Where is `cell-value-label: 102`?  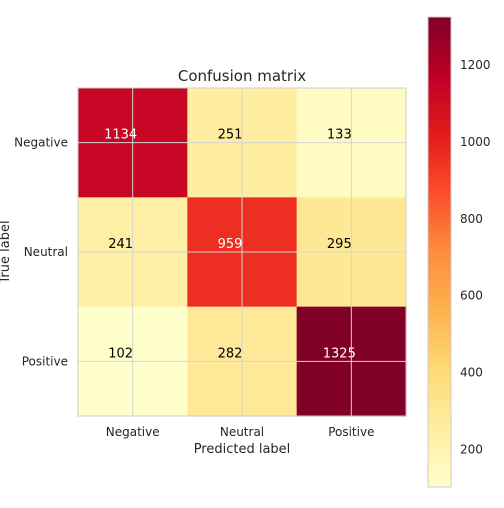 cell-value-label: 102 is located at coordinates (120, 353).